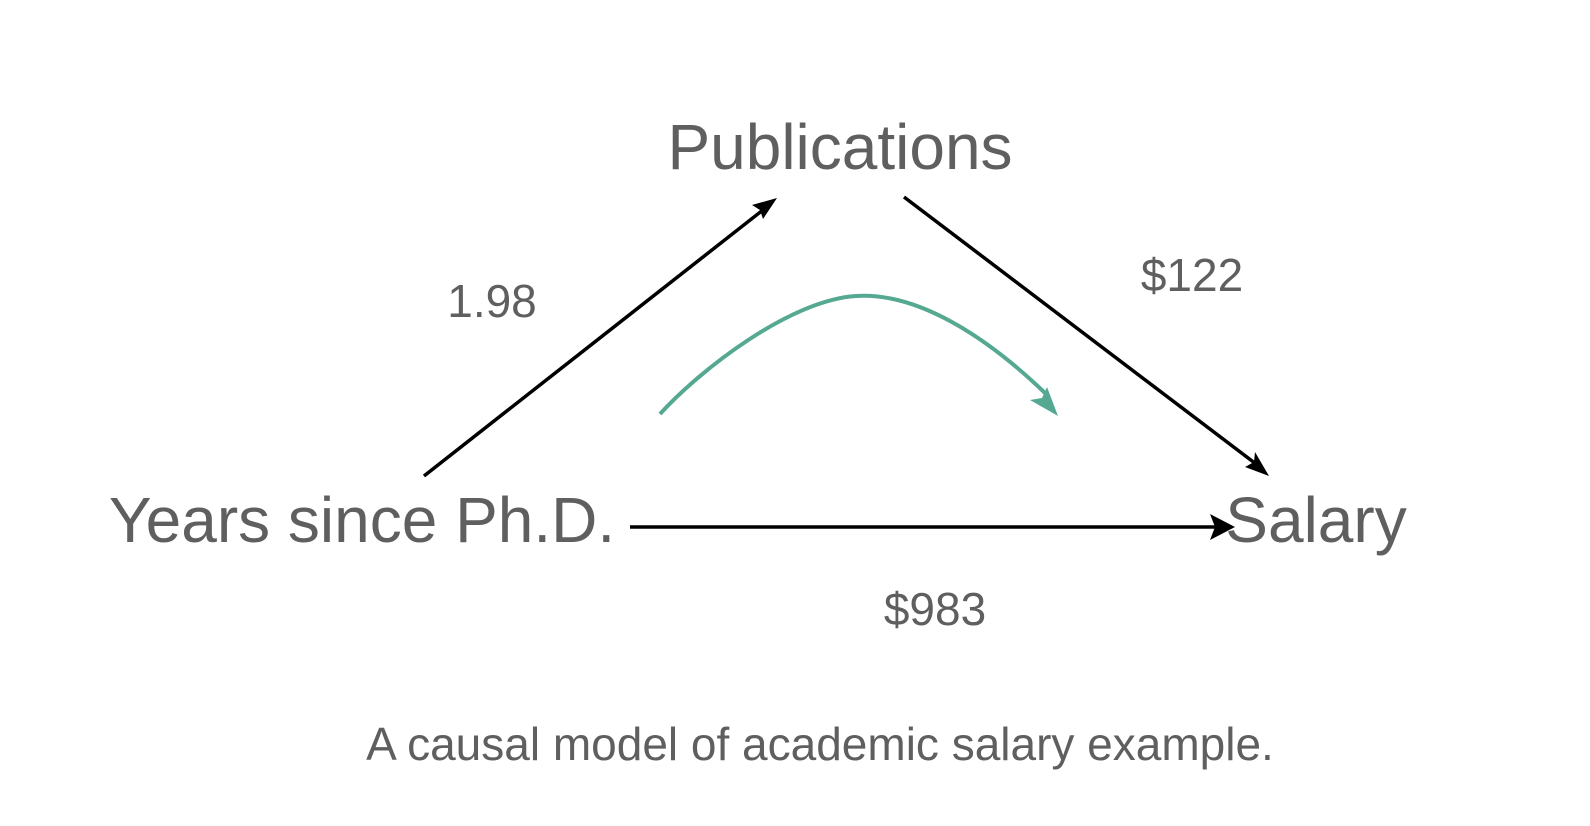  What do you see at coordinates (599, 338) in the screenshot?
I see `edge-years-to-publications` at bounding box center [599, 338].